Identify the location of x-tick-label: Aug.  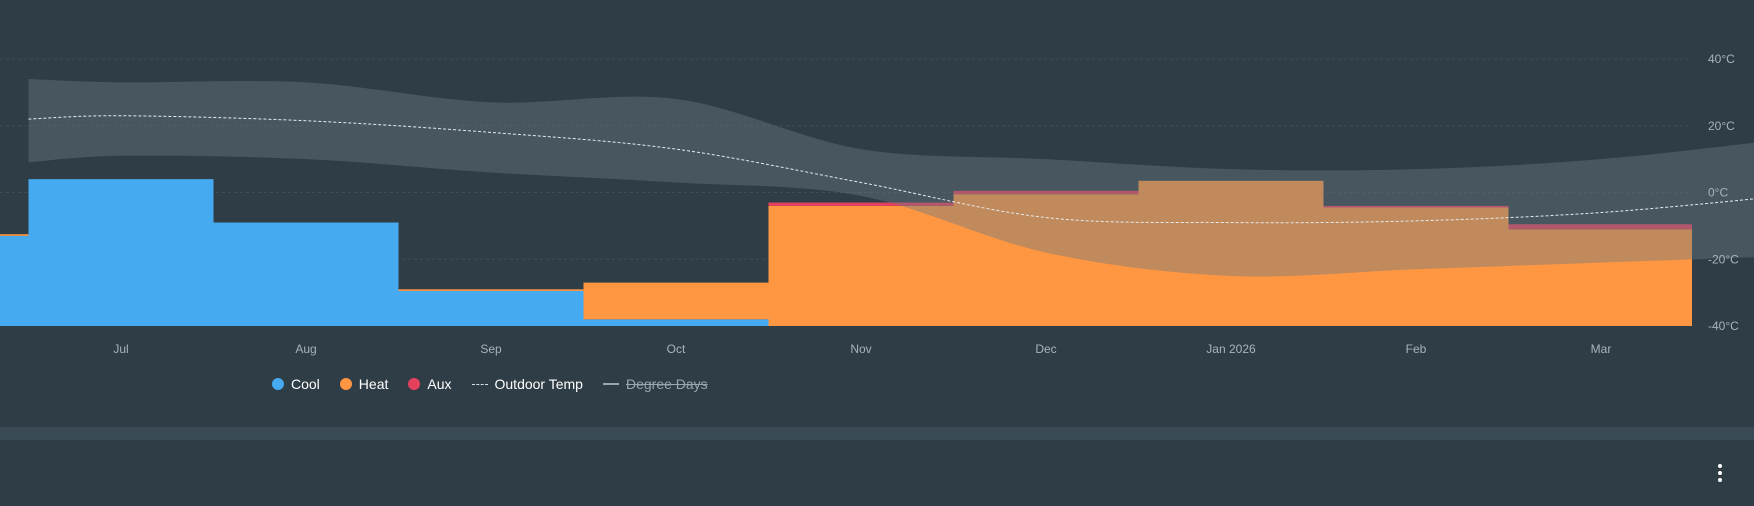
(305, 349).